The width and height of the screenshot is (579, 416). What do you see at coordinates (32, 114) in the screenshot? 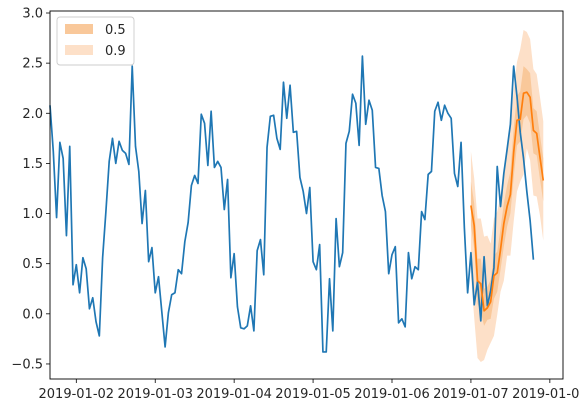
I see `y-tick-label: 2.0` at bounding box center [32, 114].